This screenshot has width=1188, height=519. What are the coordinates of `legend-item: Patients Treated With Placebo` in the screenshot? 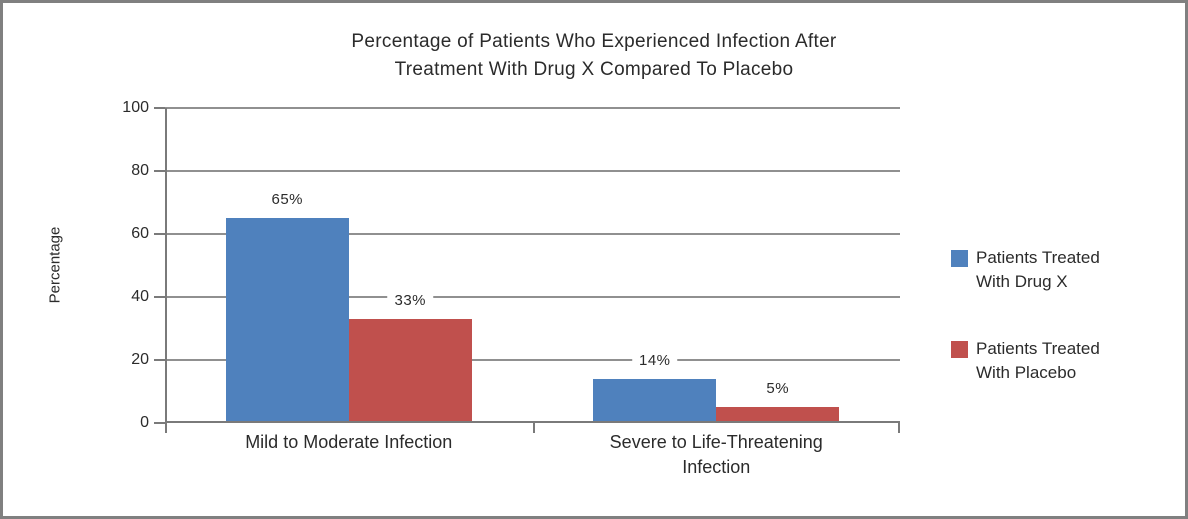 It's located at (1044, 361).